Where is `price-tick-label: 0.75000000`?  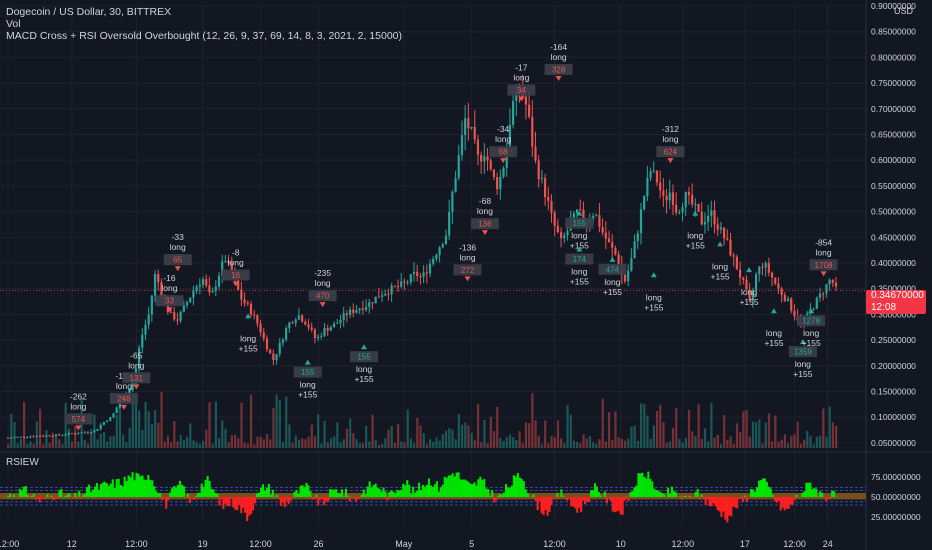
price-tick-label: 0.75000000 is located at coordinates (893, 83).